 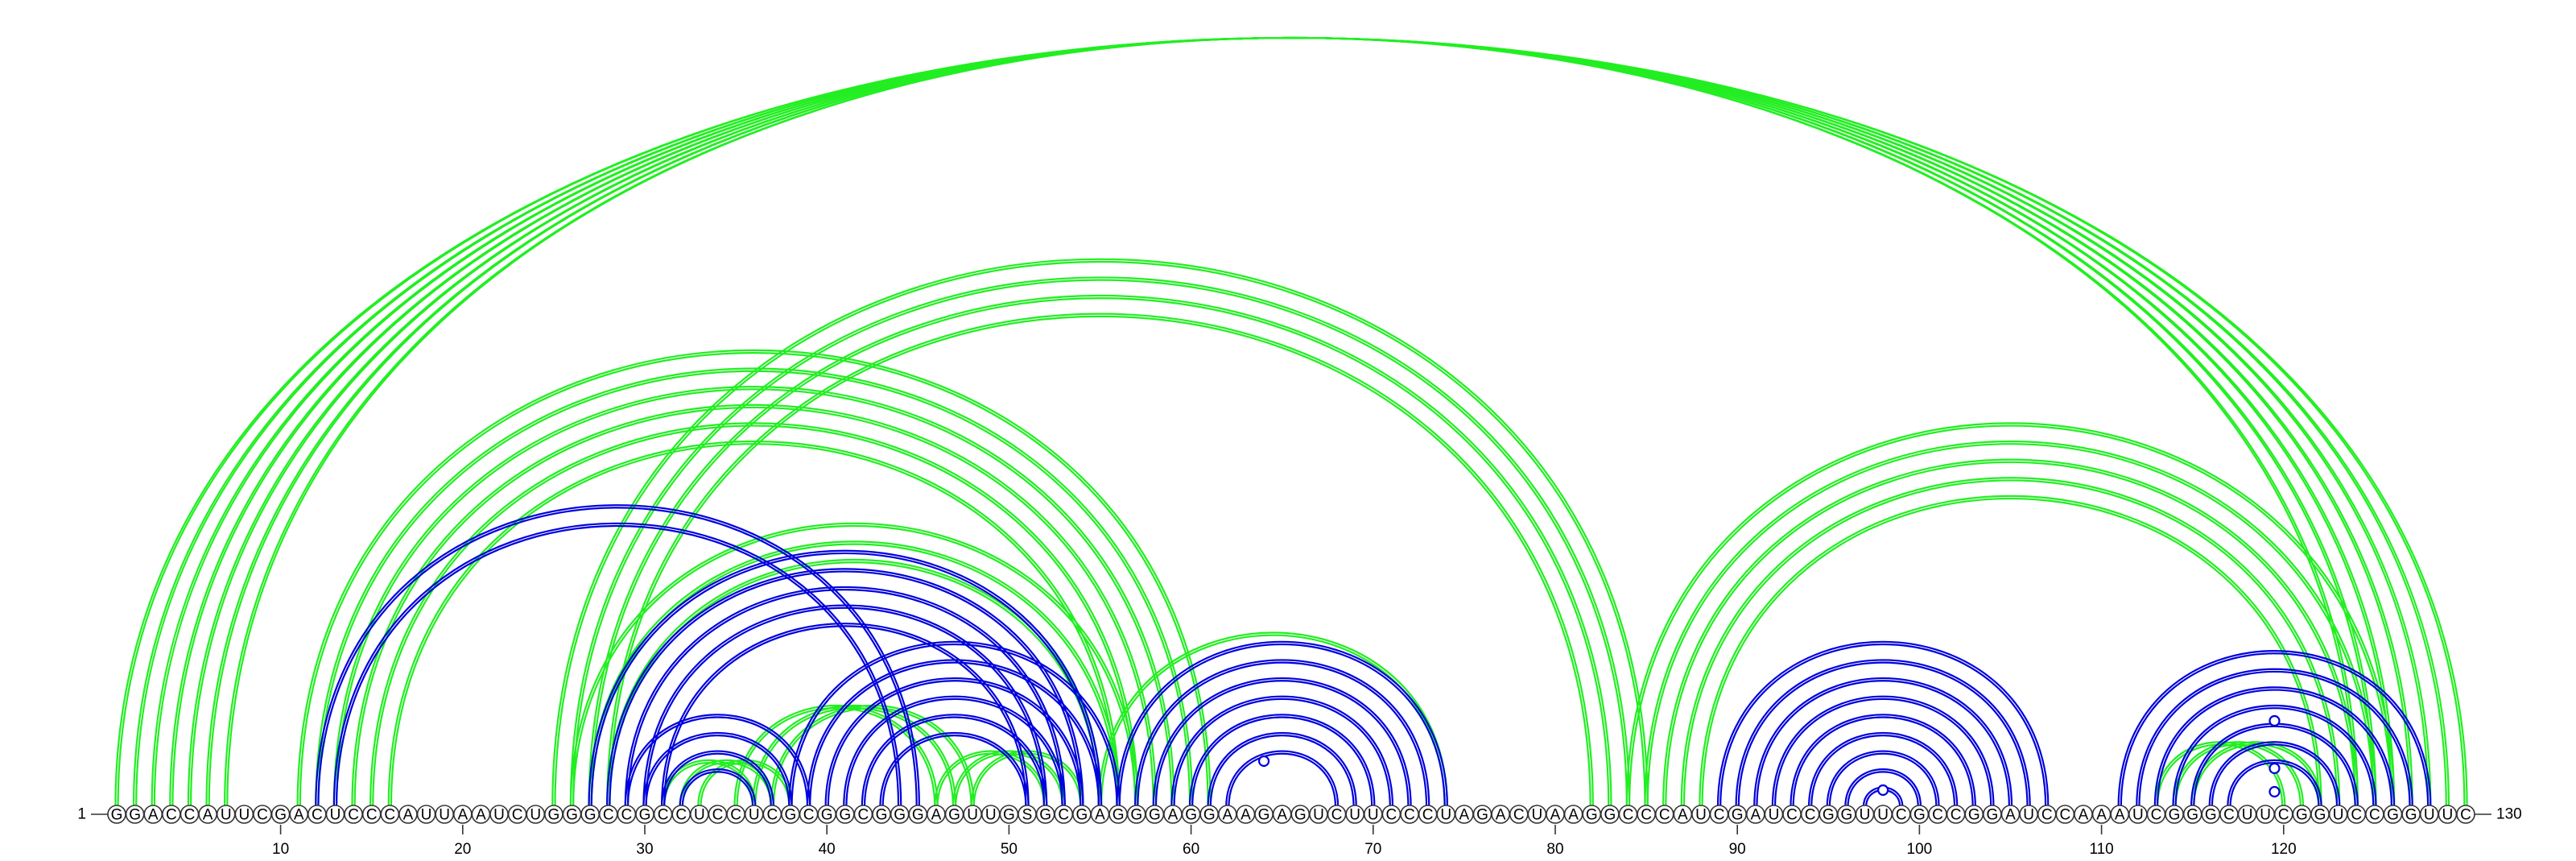 What do you see at coordinates (1009, 849) in the screenshot?
I see `tick-label: 50` at bounding box center [1009, 849].